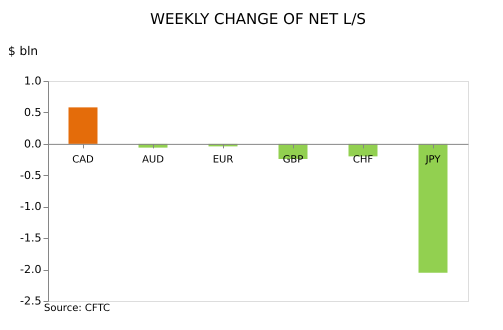  I want to click on y-tick-label: 0.5, so click(33, 112).